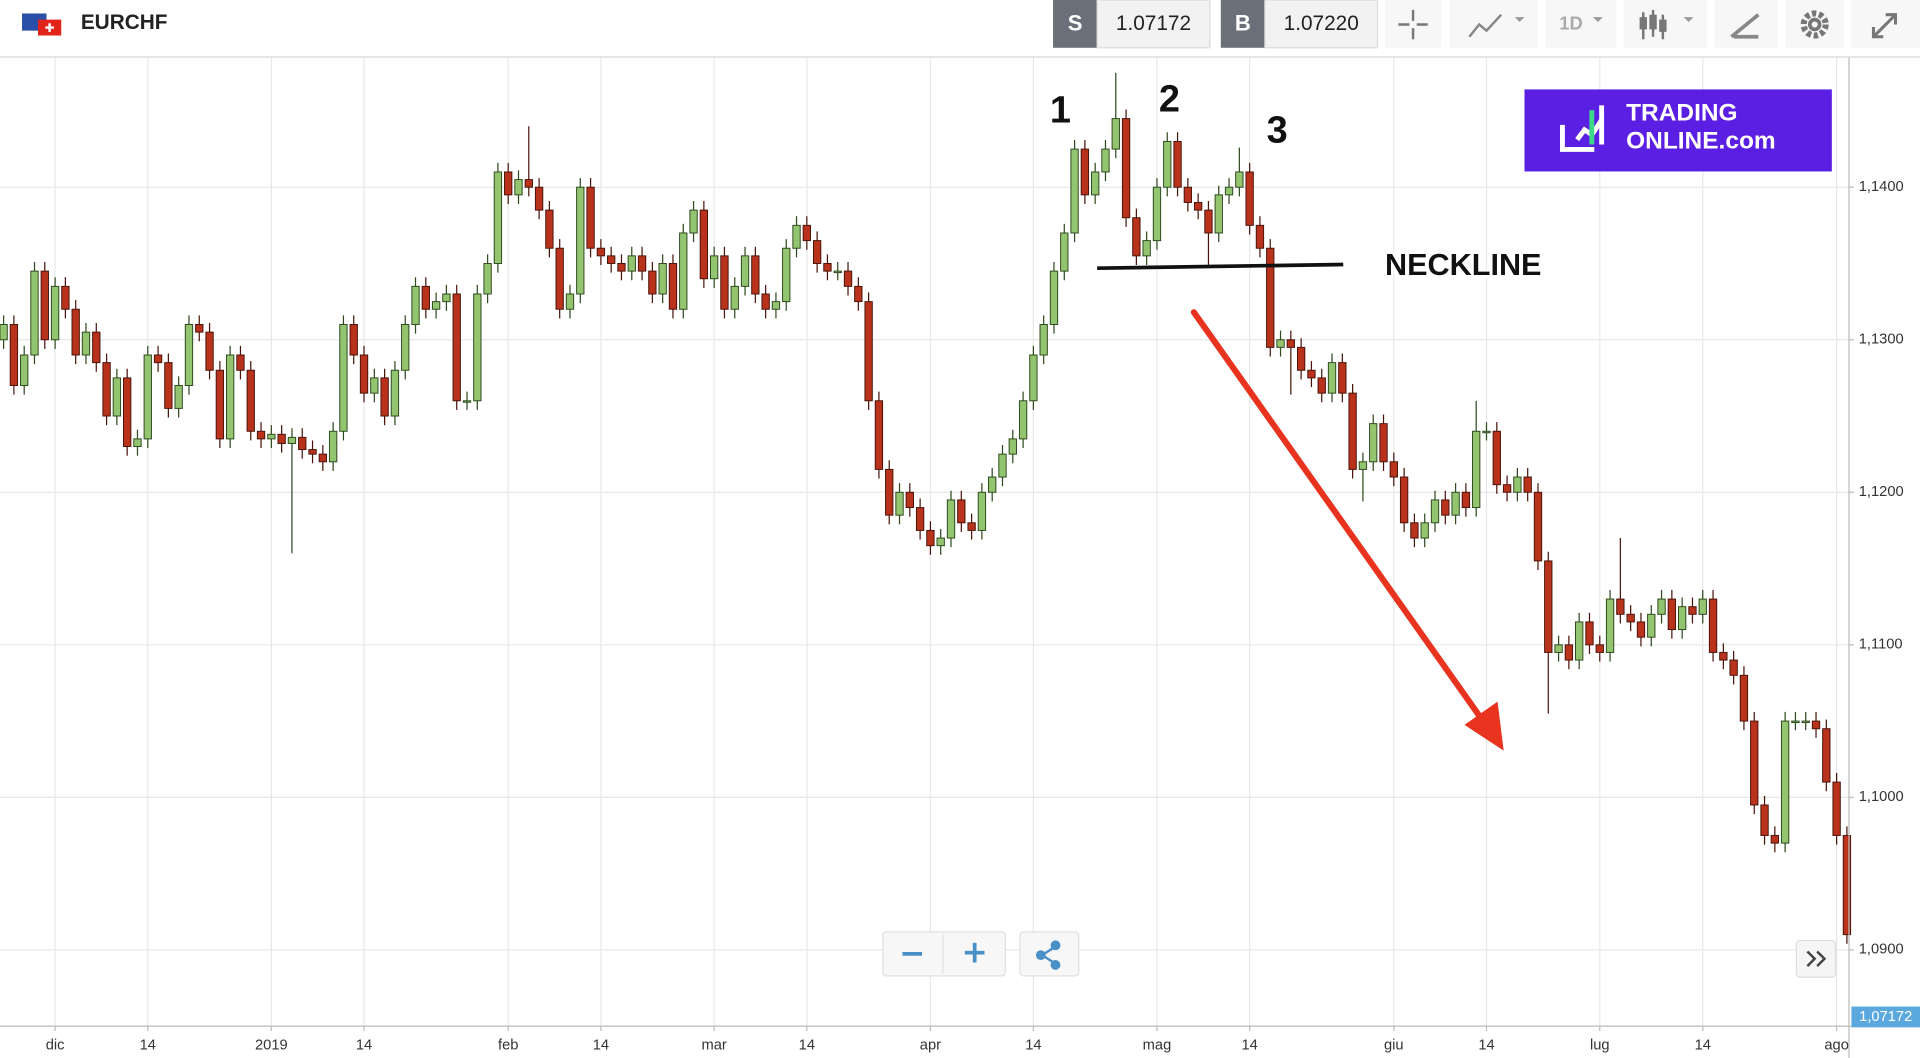  I want to click on settings-icon, so click(1814, 24).